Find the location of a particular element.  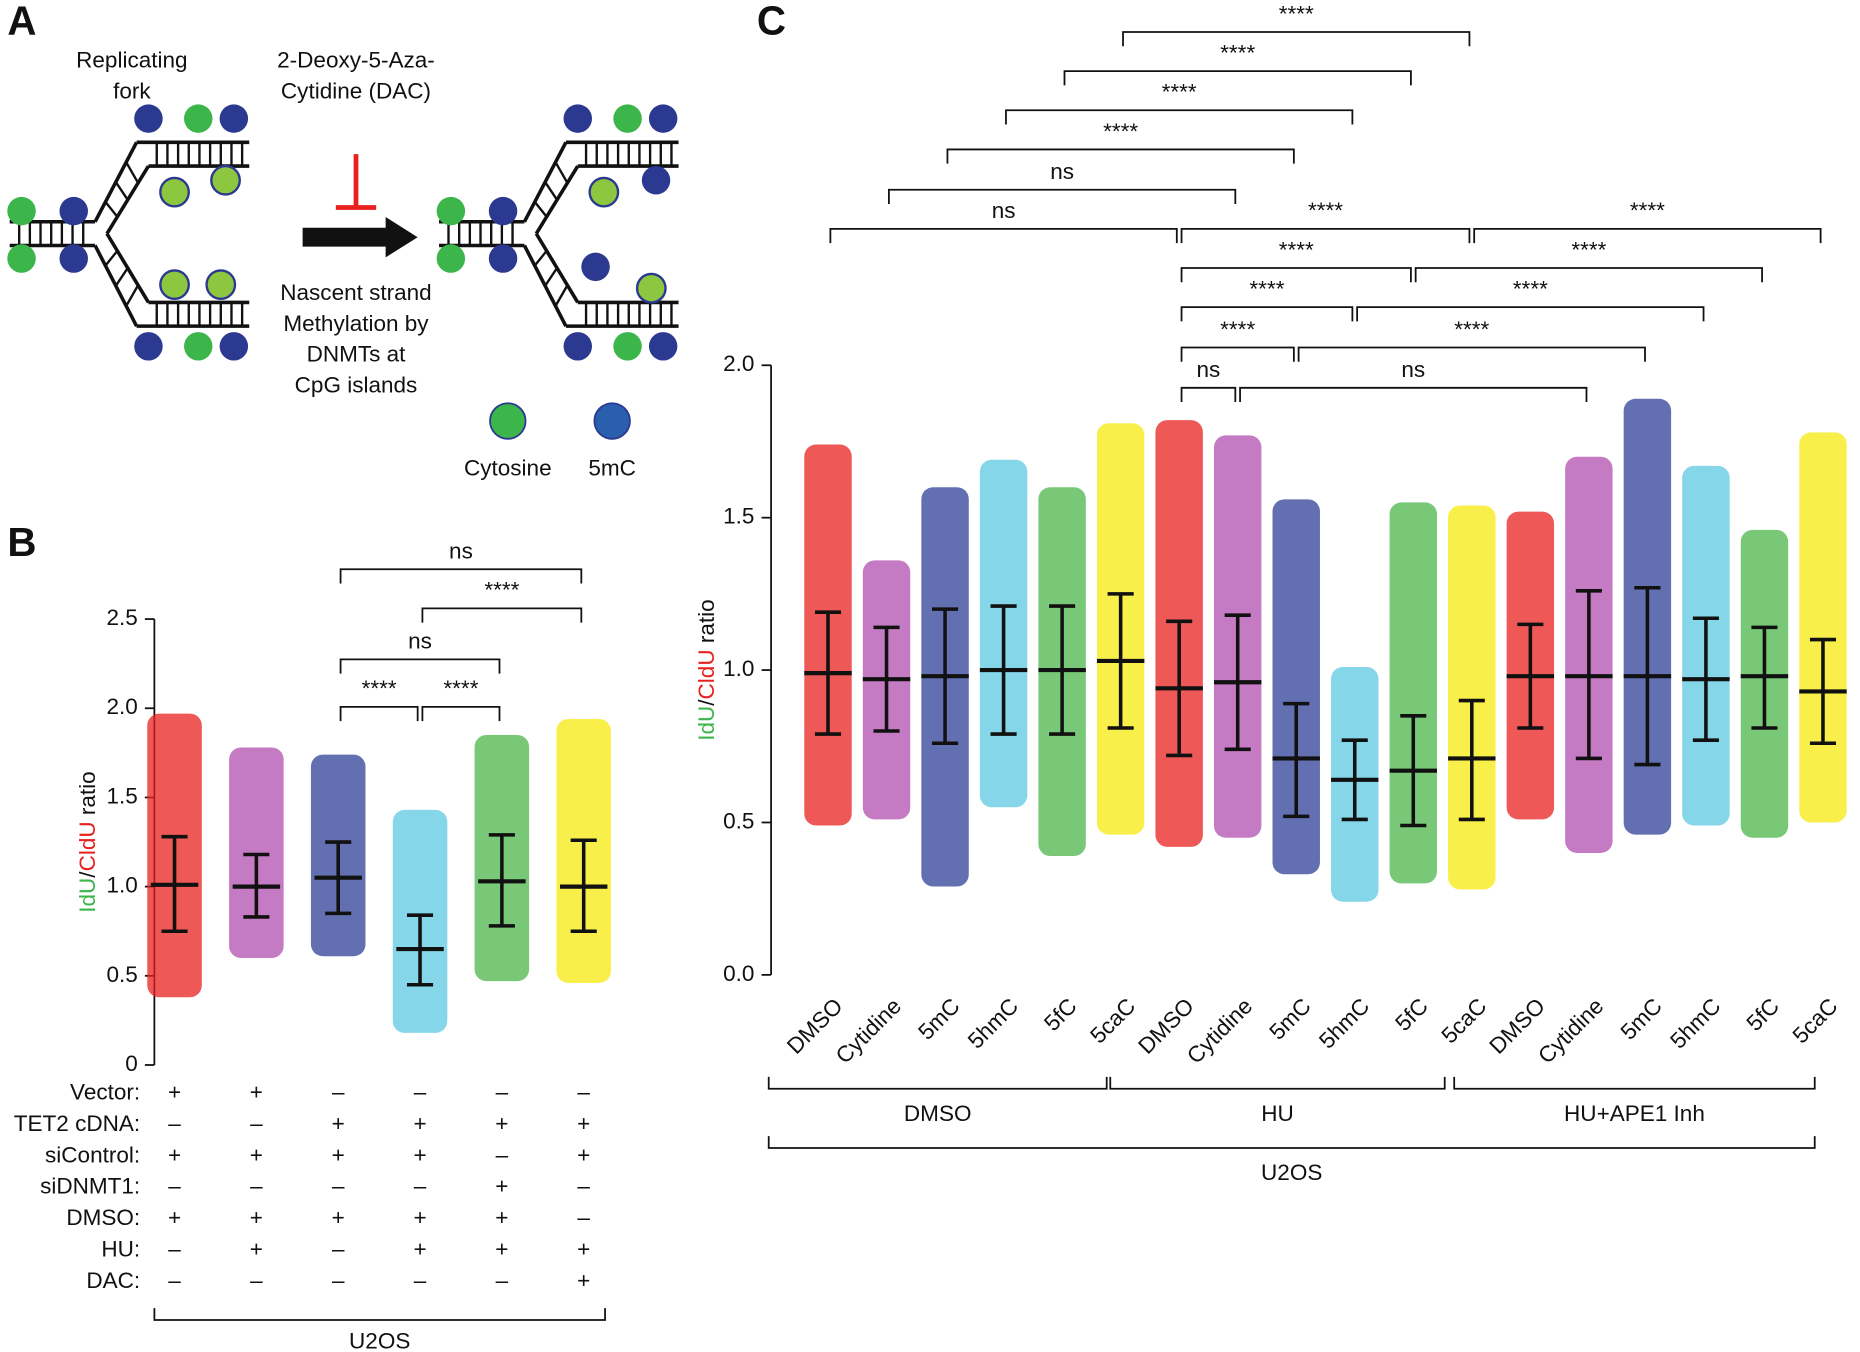

y-tick-label: 0.0 is located at coordinates (738, 973).